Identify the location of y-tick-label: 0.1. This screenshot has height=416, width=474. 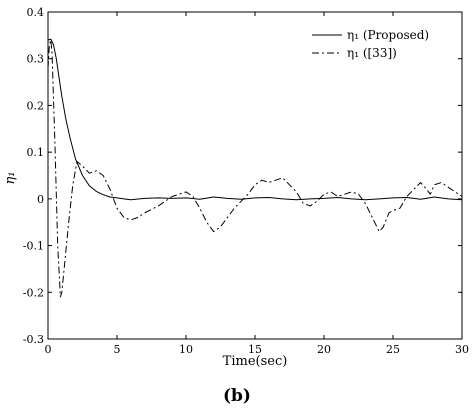
(36, 152).